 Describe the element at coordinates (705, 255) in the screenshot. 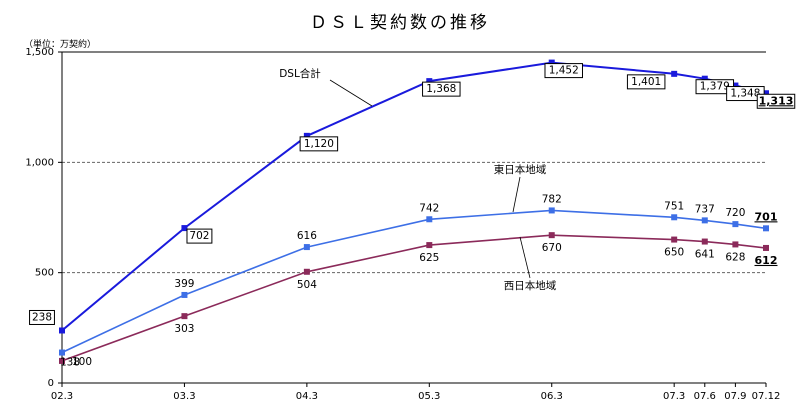

I see `data-label: 641` at that location.